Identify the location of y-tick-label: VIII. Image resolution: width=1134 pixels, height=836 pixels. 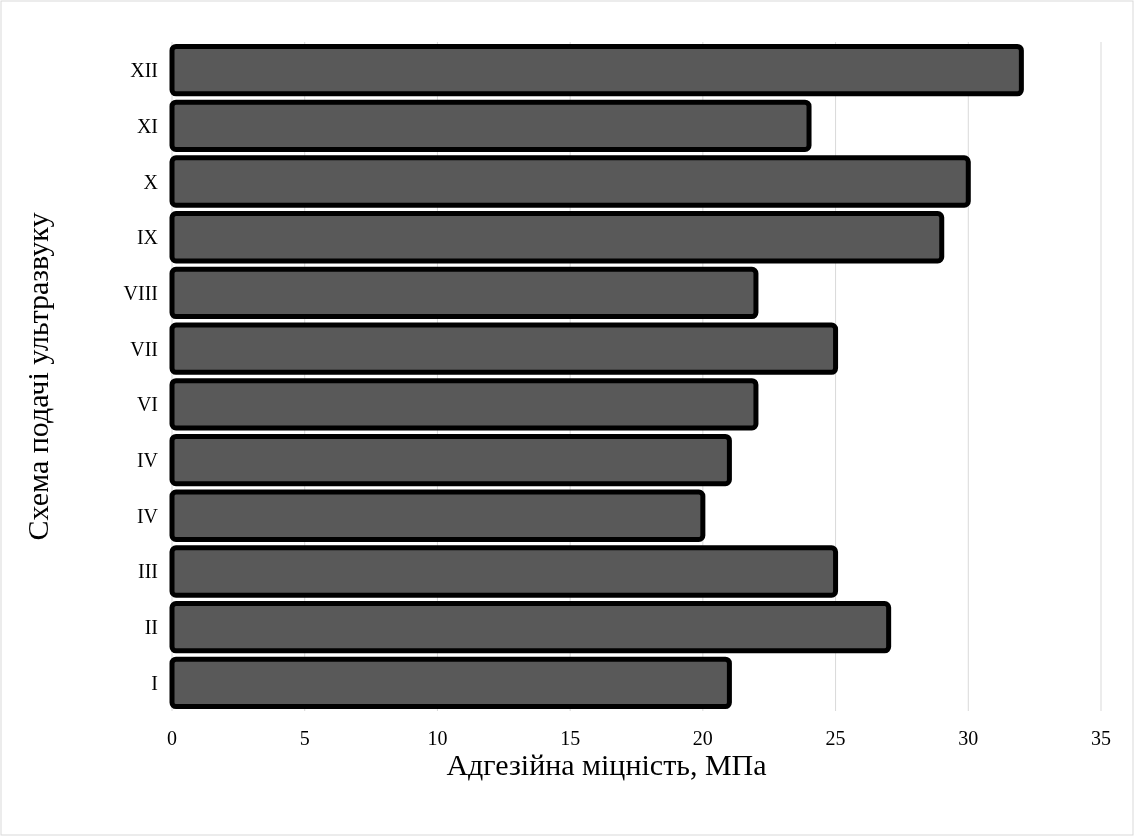
(140, 292).